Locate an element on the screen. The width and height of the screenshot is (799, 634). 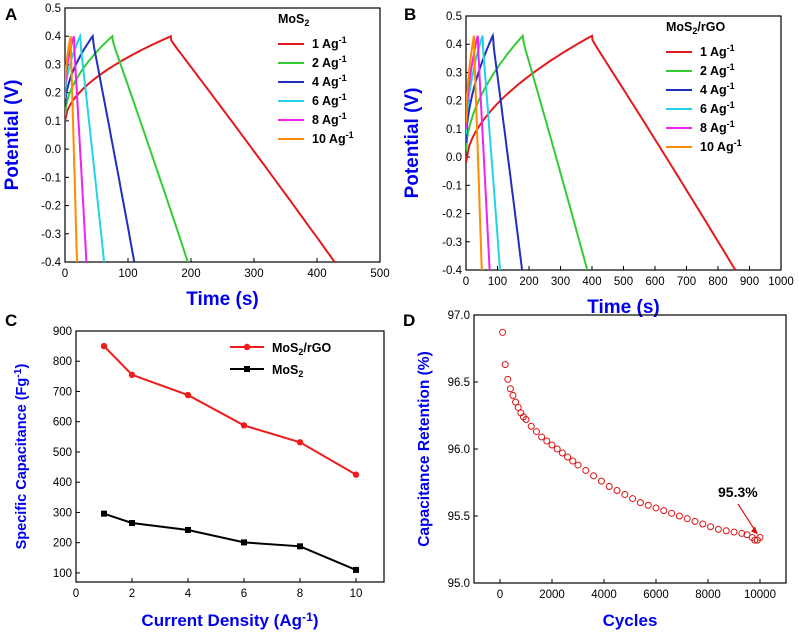
panel-c-xtick-label: 0 is located at coordinates (76, 594).